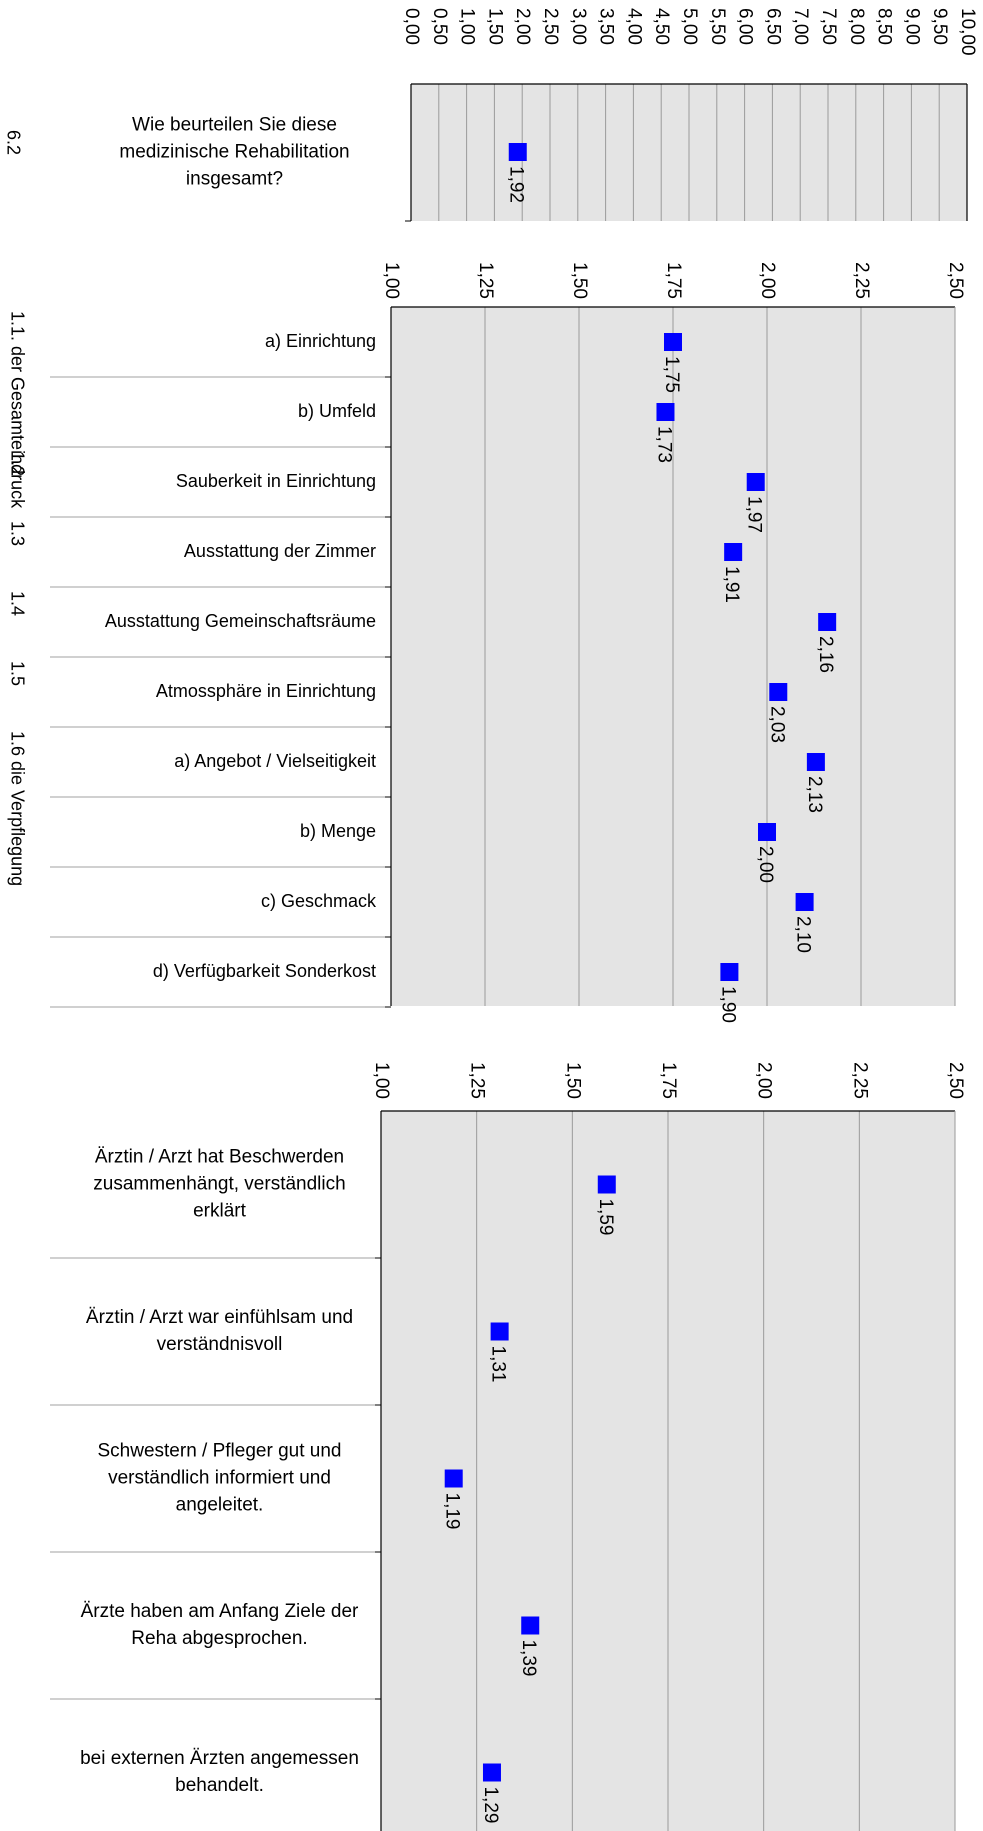 This screenshot has height=1831, width=983. What do you see at coordinates (220, 1505) in the screenshot?
I see `category-label-line: angeleitet.` at bounding box center [220, 1505].